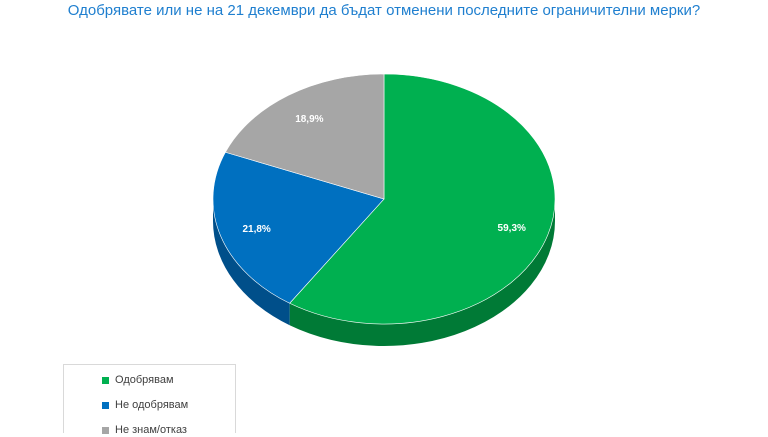 The width and height of the screenshot is (768, 437). Describe the element at coordinates (422, 272) in the screenshot. I see `pie-side-approve` at that location.